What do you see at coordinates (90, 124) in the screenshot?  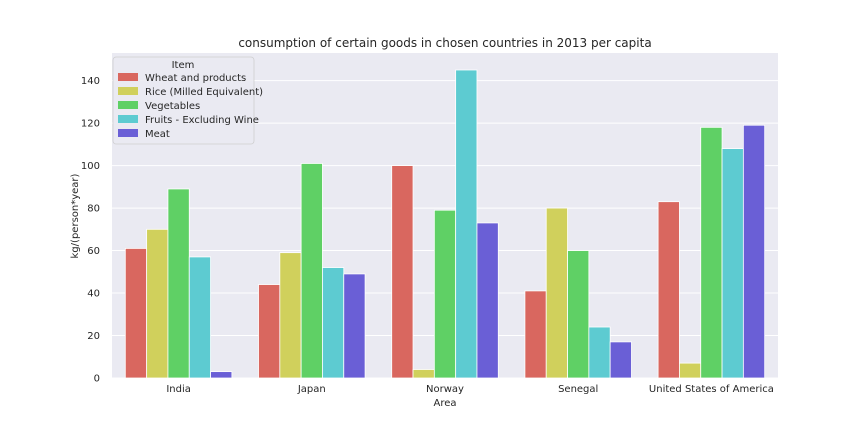 I see `y-tick-label: 120` at bounding box center [90, 124].